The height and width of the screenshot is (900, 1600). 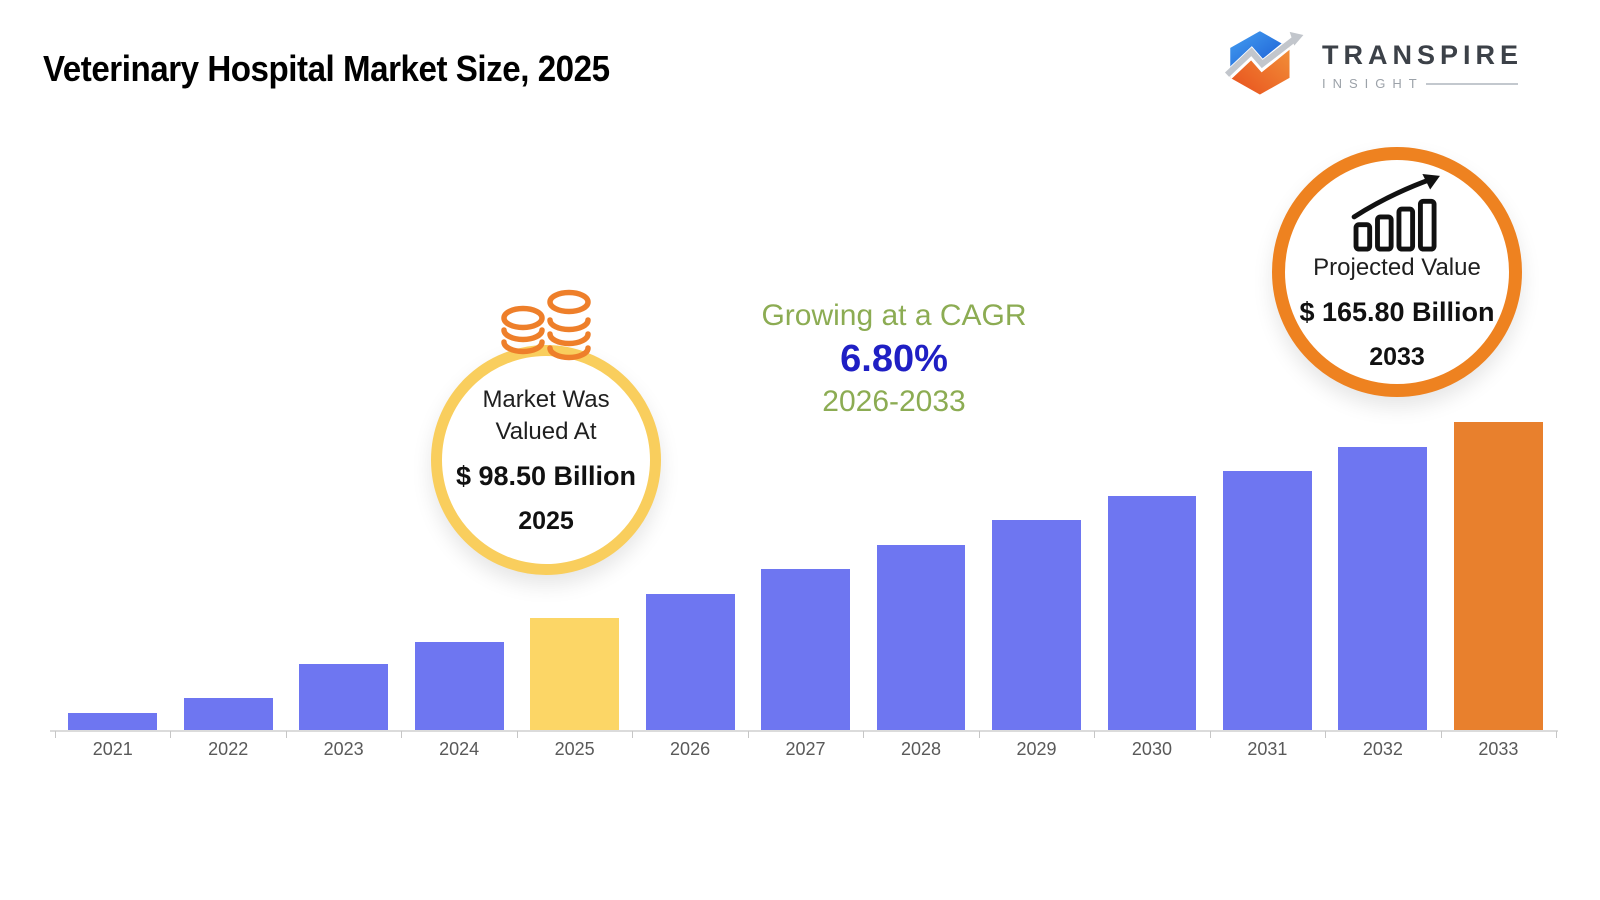 I want to click on bar-slot-2030, so click(x=1151, y=570).